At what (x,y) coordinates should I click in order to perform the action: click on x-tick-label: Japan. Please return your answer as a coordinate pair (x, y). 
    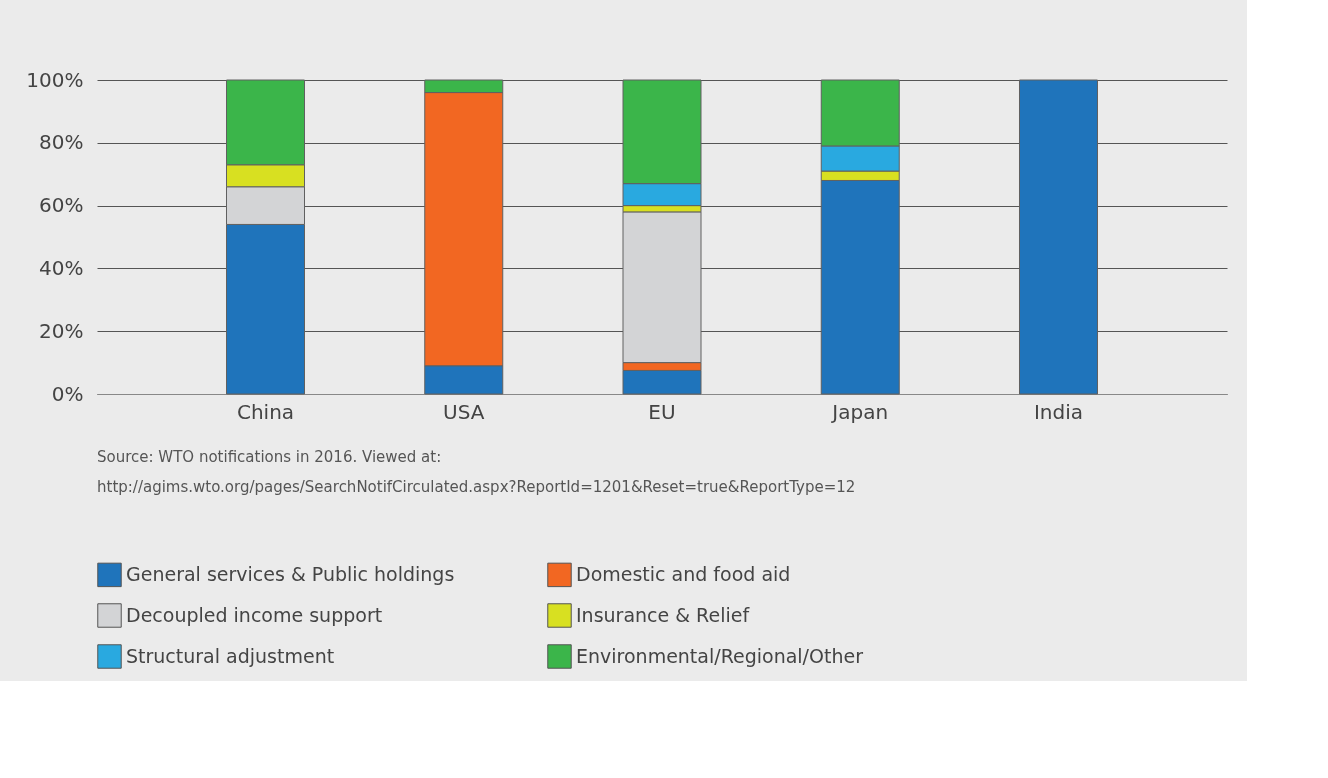
    Looking at the image, I should click on (859, 411).